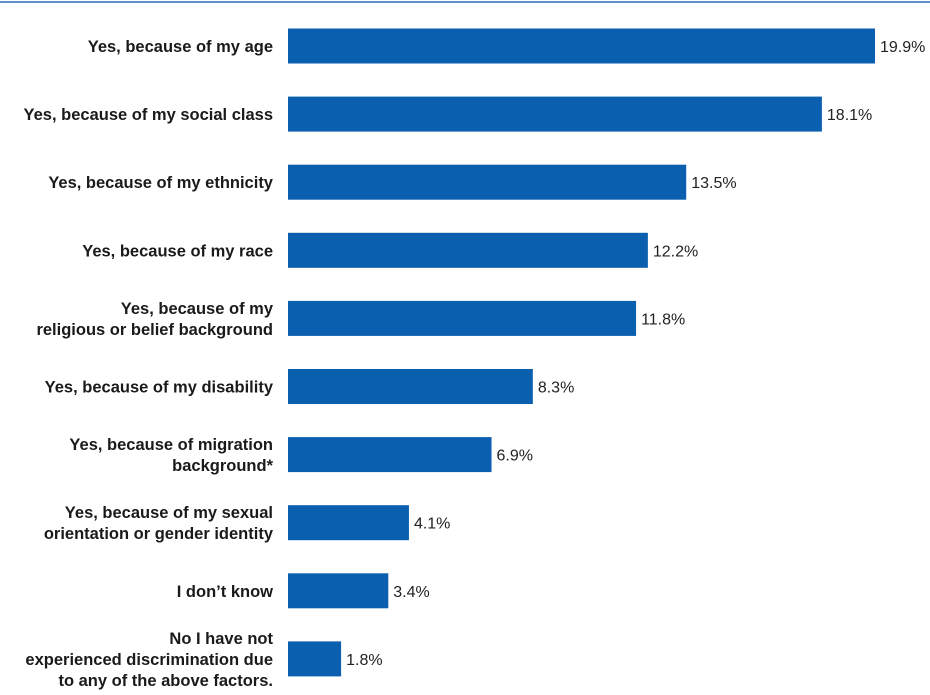 Image resolution: width=930 pixels, height=695 pixels. Describe the element at coordinates (169, 513) in the screenshot. I see `category-label-line: Yes, because of my sexual` at that location.